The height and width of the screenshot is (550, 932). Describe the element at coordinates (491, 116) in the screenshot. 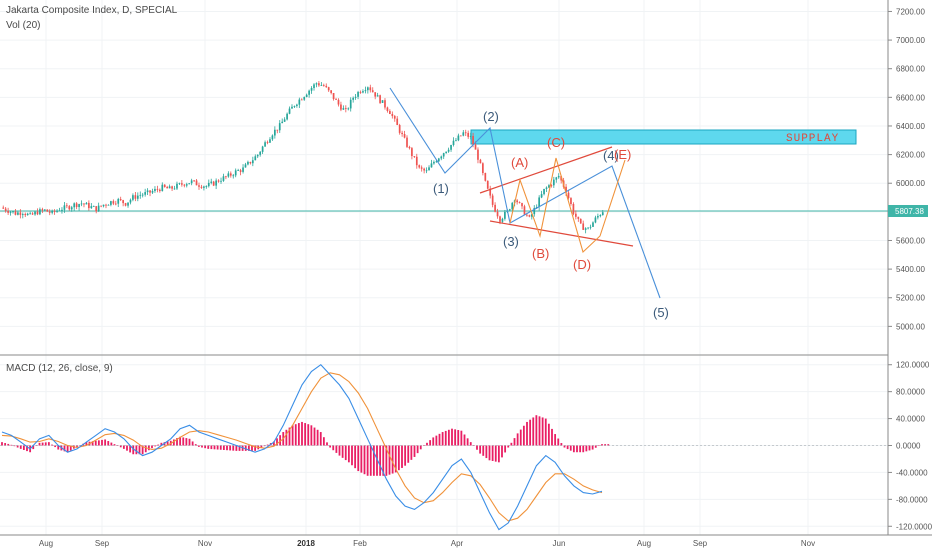

I see `wave-label-2: (2)` at that location.